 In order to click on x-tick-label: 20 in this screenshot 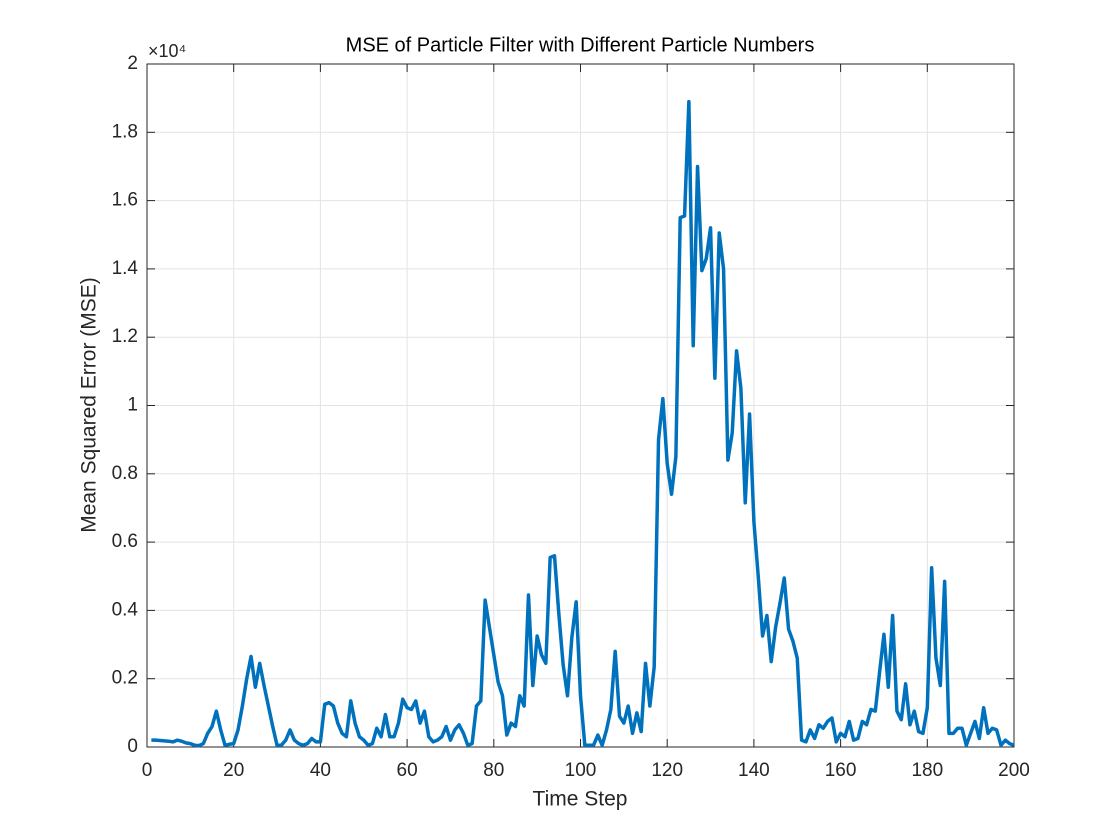, I will do `click(233, 770)`.